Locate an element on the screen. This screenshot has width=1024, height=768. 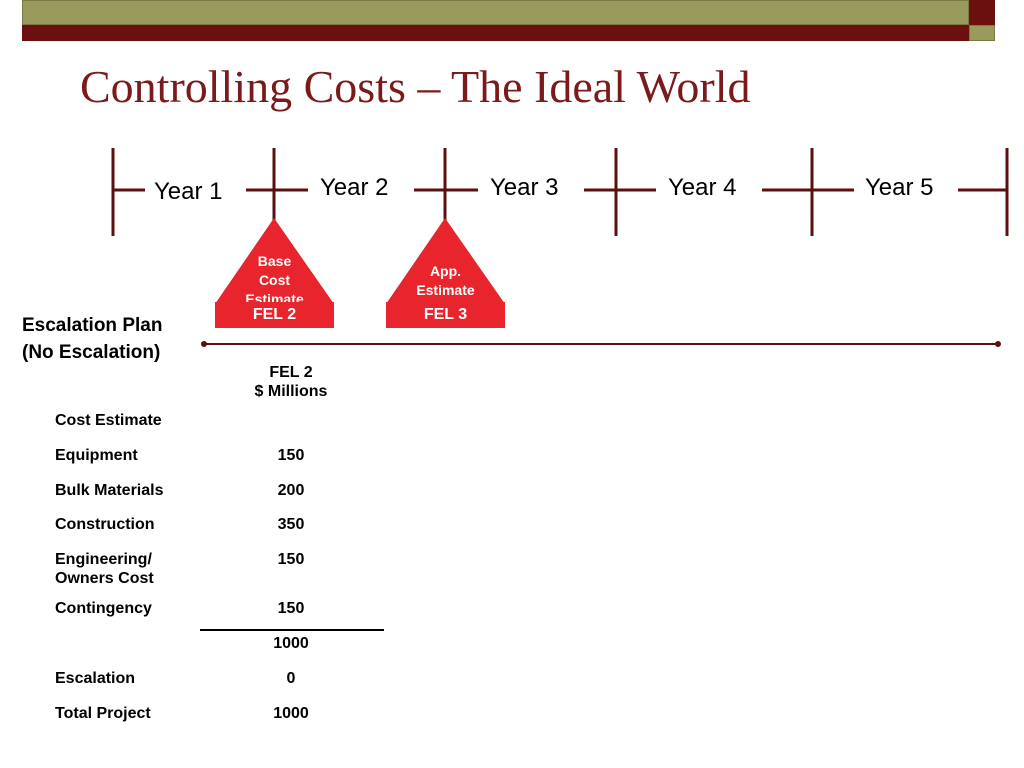
column-header-line: FEL 2 is located at coordinates (291, 372).